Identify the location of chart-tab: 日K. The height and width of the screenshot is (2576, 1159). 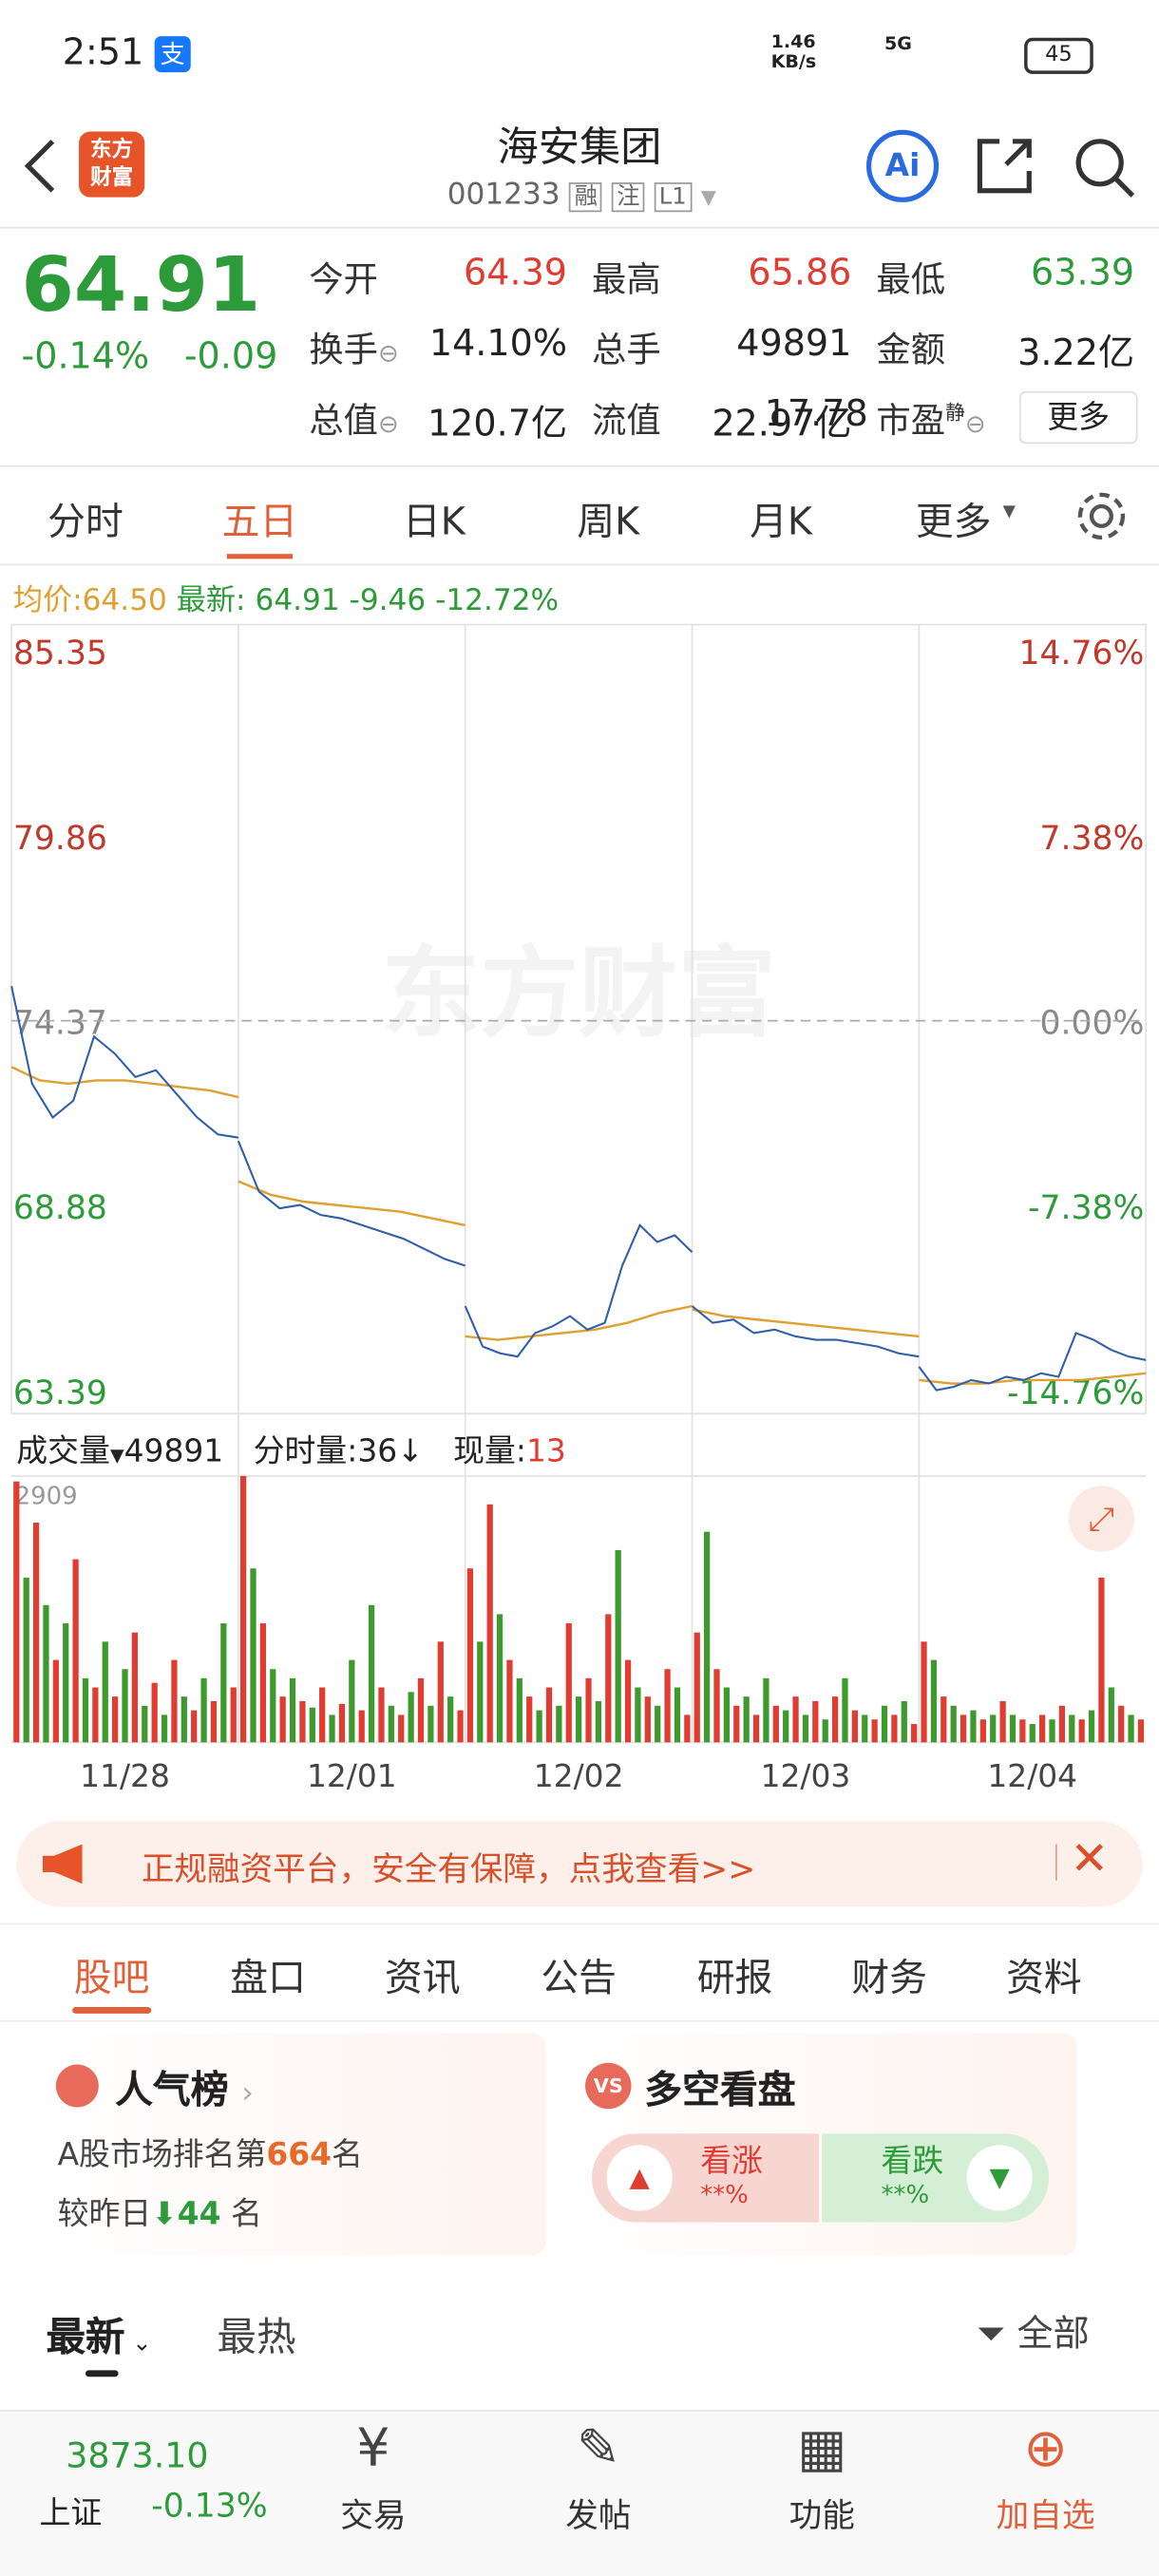
(434, 522).